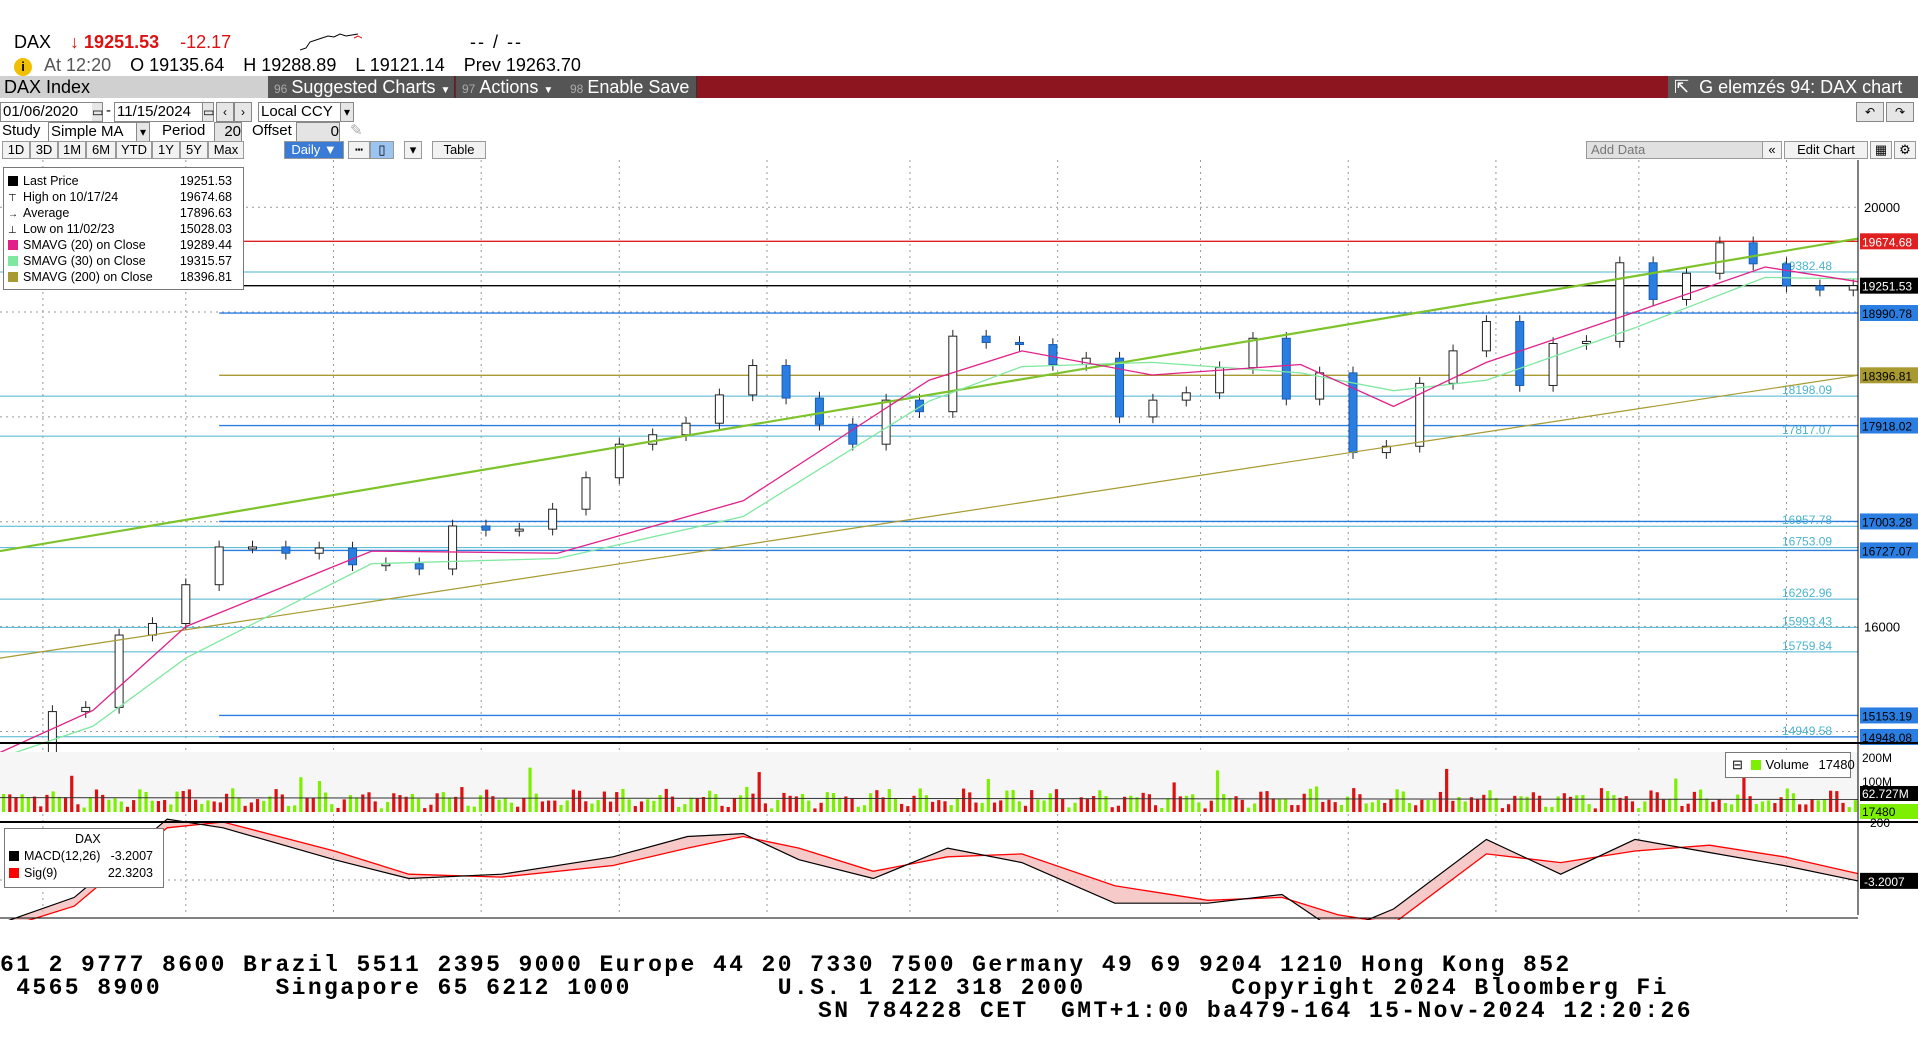 The height and width of the screenshot is (1064, 1918). Describe the element at coordinates (1737, 764) in the screenshot. I see `collapse-icon: ⊟` at that location.